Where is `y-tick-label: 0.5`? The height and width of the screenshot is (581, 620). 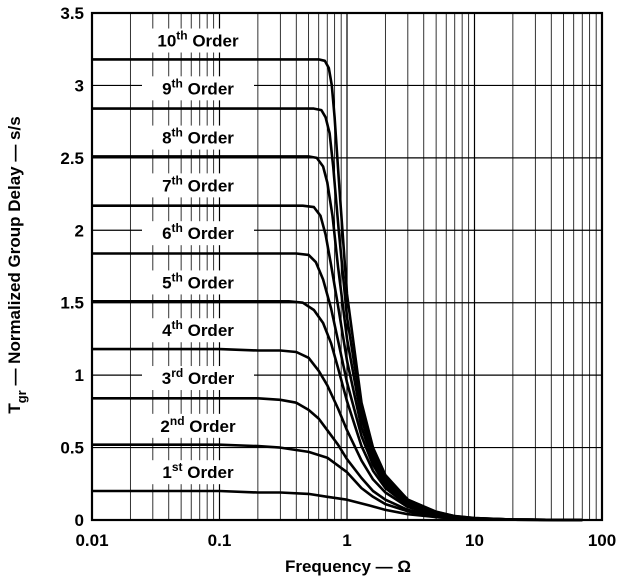
y-tick-label: 0.5 is located at coordinates (72, 448).